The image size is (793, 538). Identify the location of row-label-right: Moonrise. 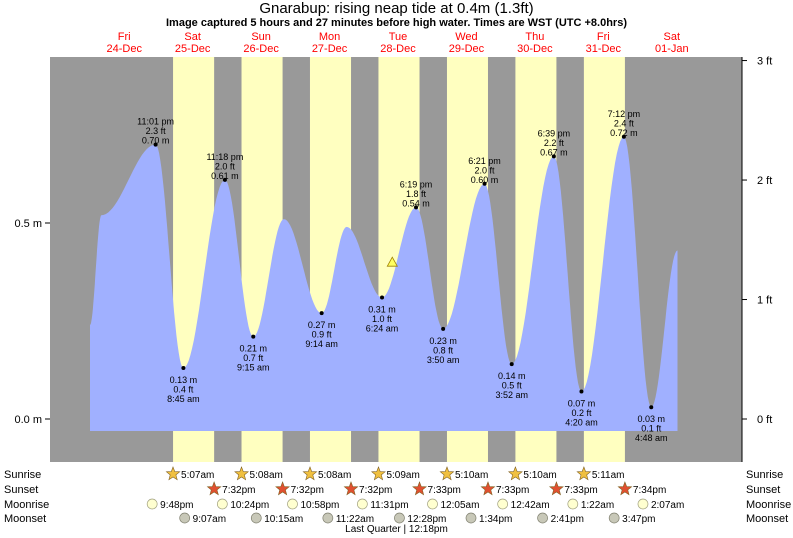
(768, 505).